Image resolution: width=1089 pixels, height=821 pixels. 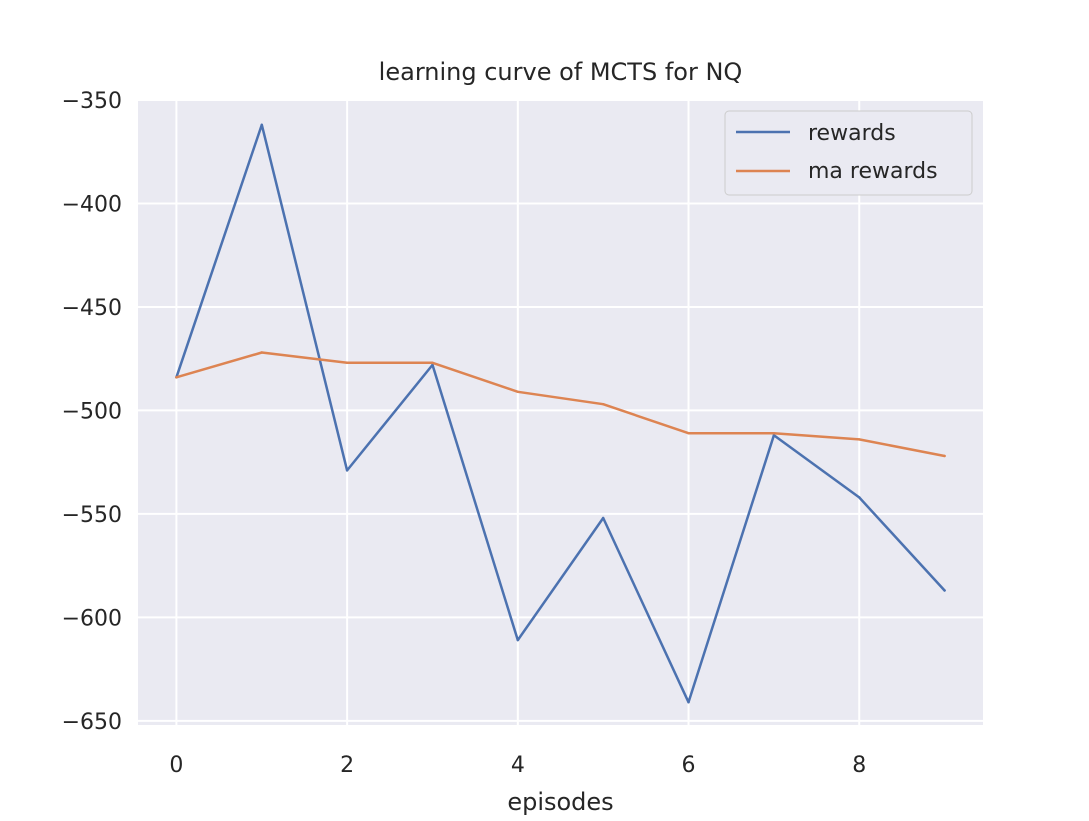 What do you see at coordinates (92, 308) in the screenshot?
I see `y-tick-label: −450` at bounding box center [92, 308].